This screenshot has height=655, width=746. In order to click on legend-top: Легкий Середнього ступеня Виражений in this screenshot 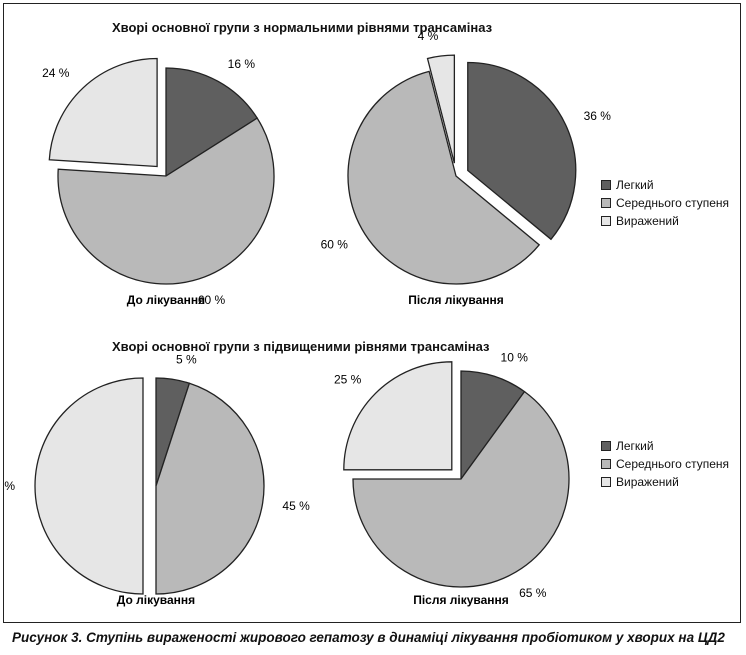, I will do `click(665, 203)`.